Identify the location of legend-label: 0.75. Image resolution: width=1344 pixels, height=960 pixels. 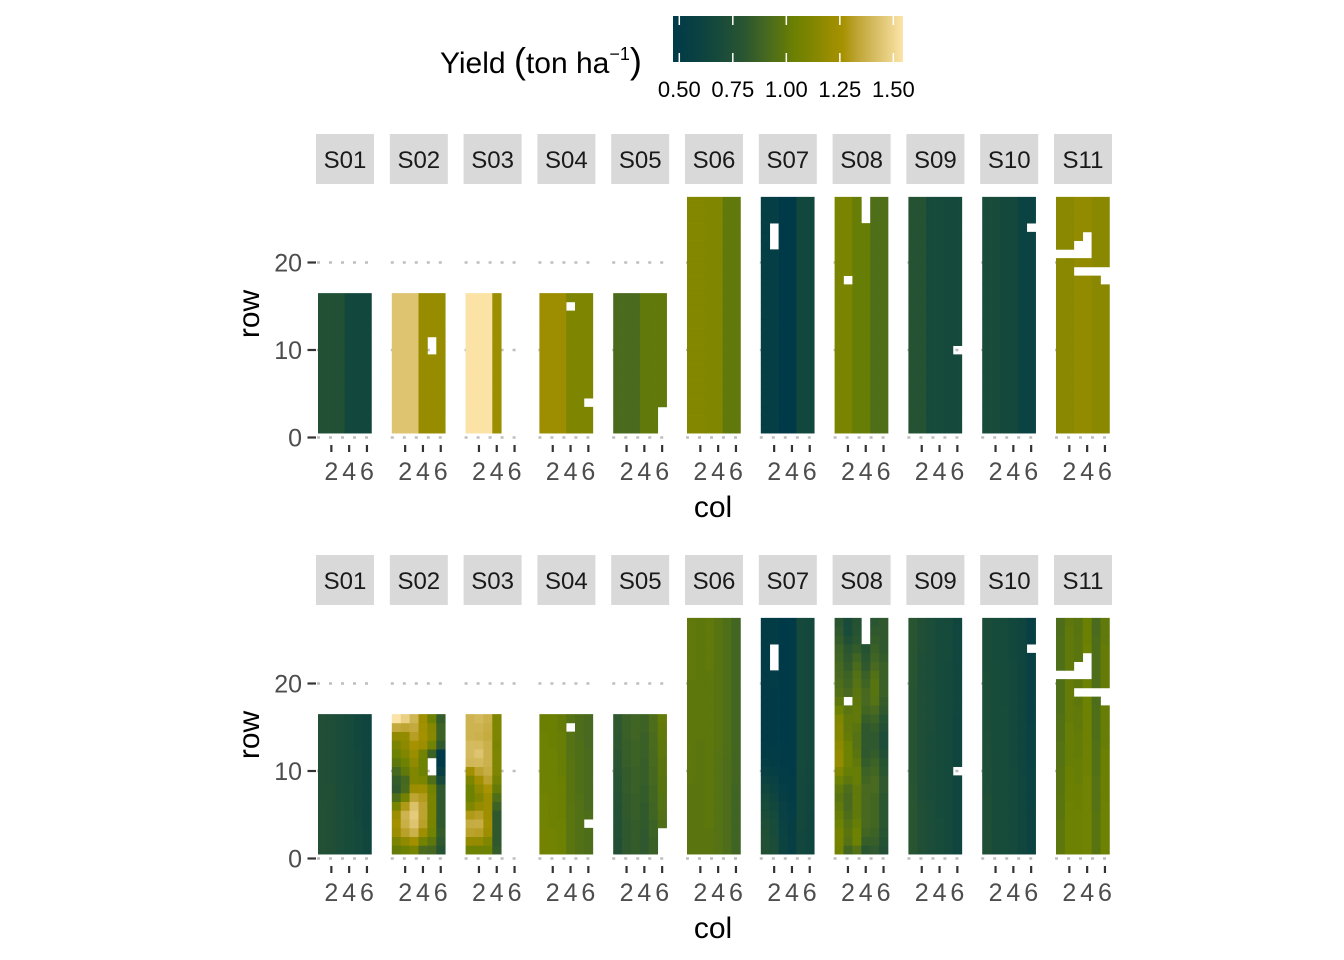
(732, 89).